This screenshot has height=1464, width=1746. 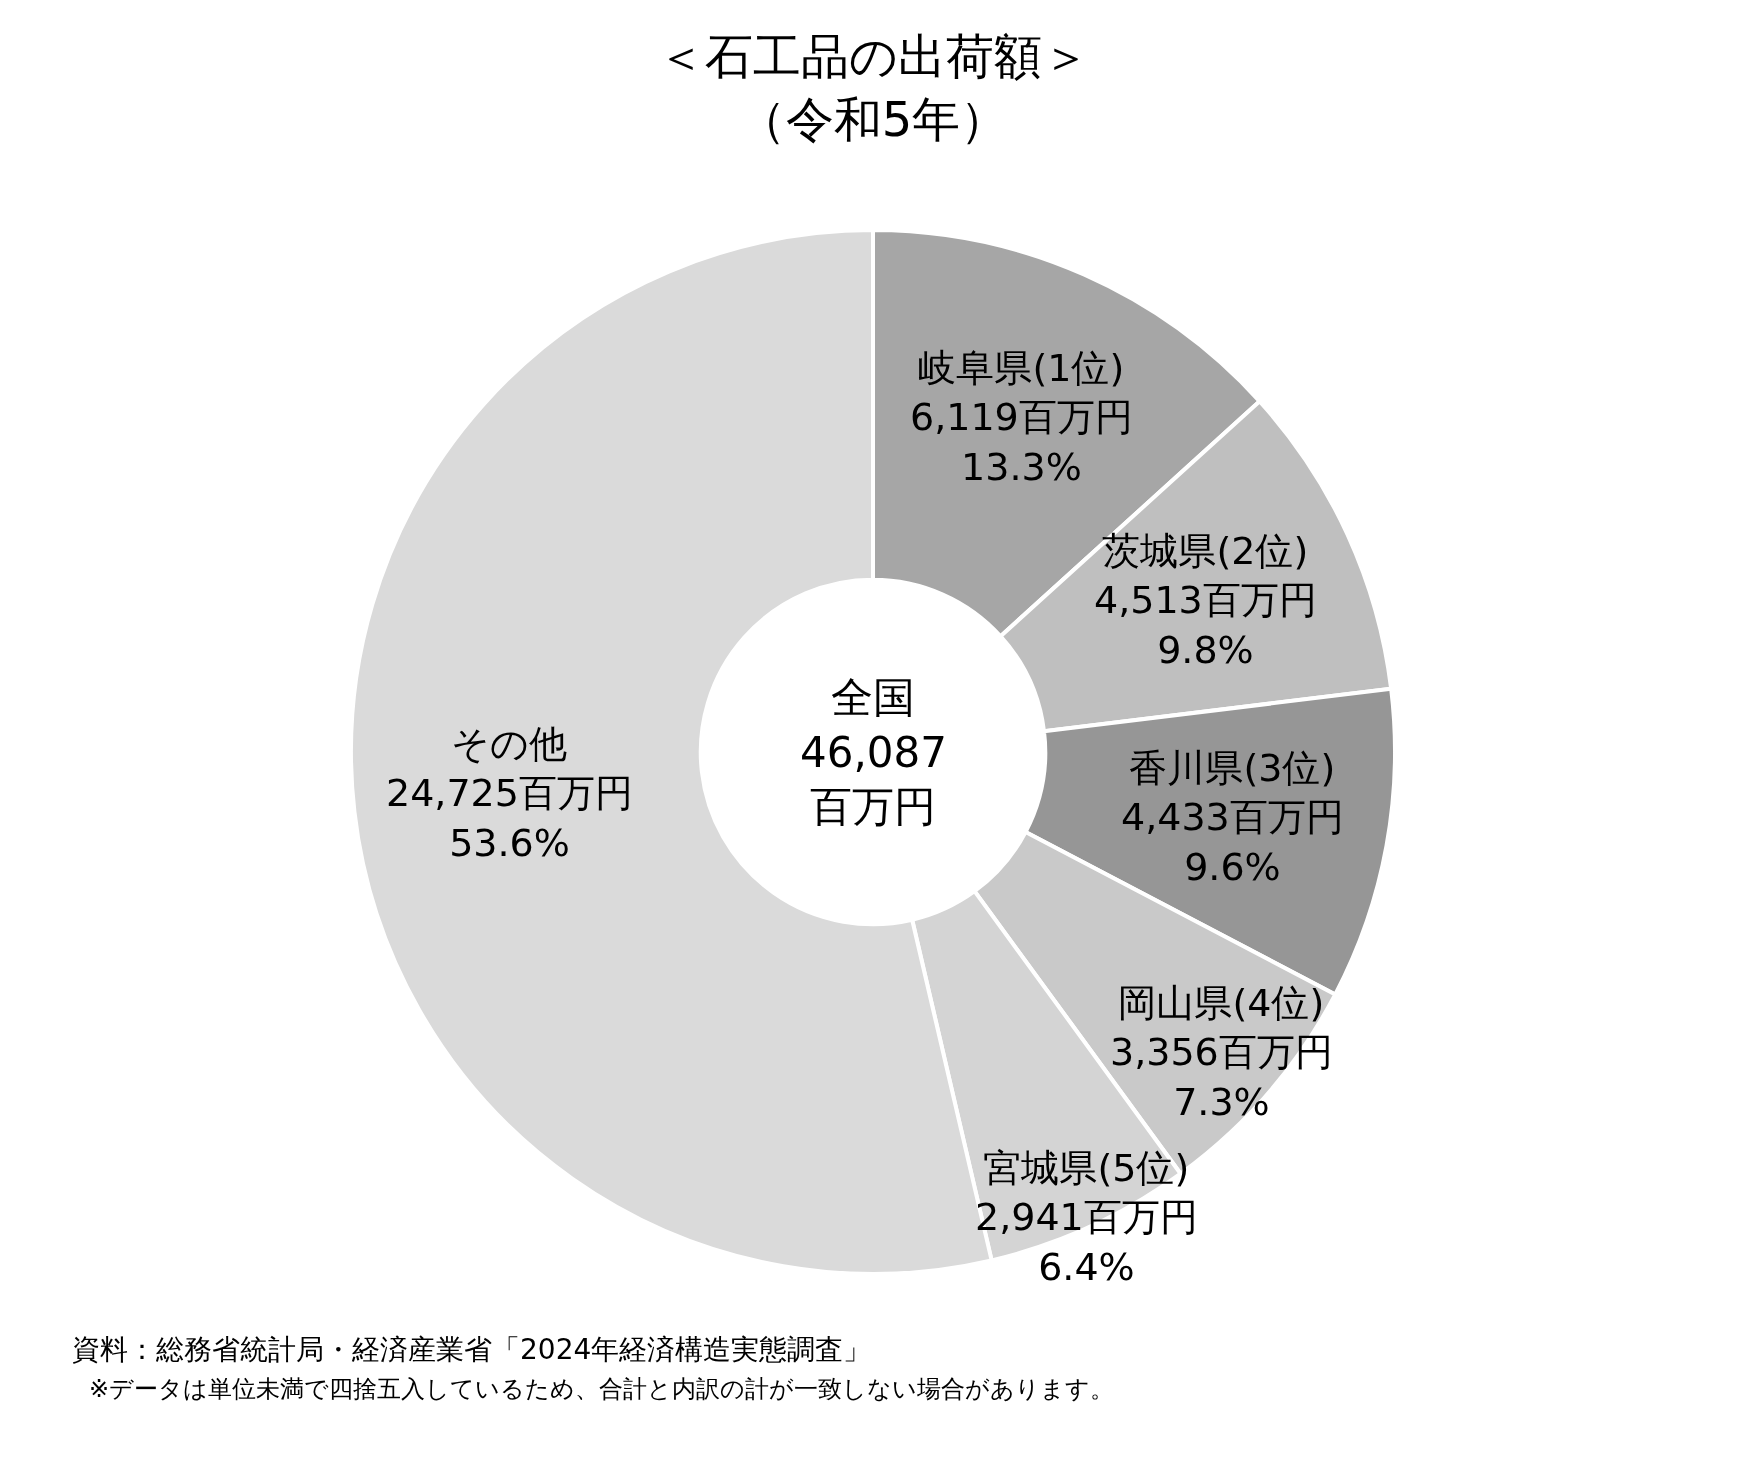 What do you see at coordinates (1021, 442) in the screenshot?
I see `data-label: 6,119百万円 13.3%` at bounding box center [1021, 442].